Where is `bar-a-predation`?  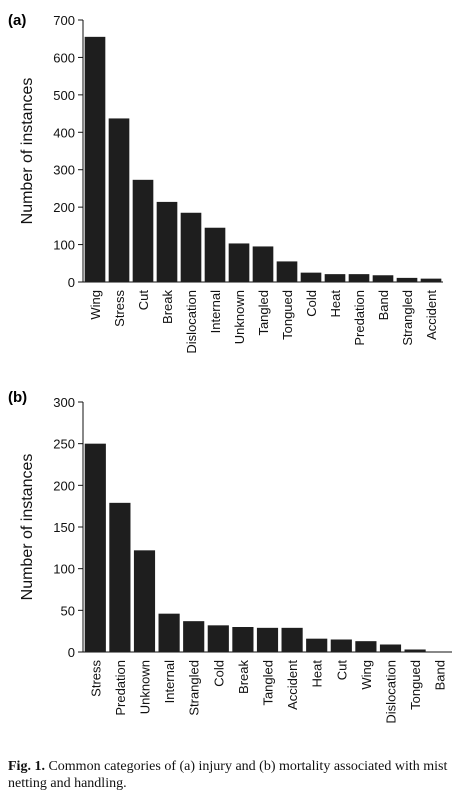
bar-a-predation is located at coordinates (359, 278).